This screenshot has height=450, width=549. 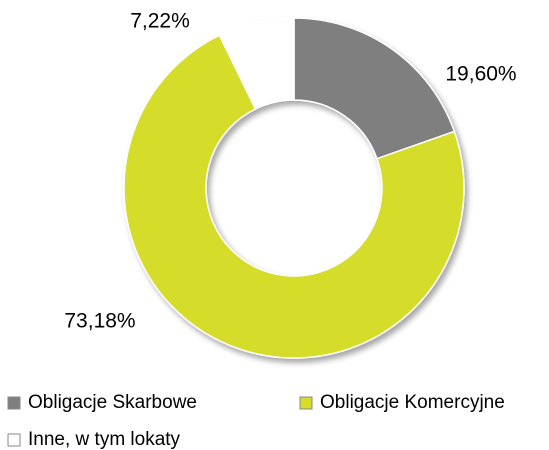 What do you see at coordinates (104, 439) in the screenshot?
I see `legend-label: Inne, w tym lokaty` at bounding box center [104, 439].